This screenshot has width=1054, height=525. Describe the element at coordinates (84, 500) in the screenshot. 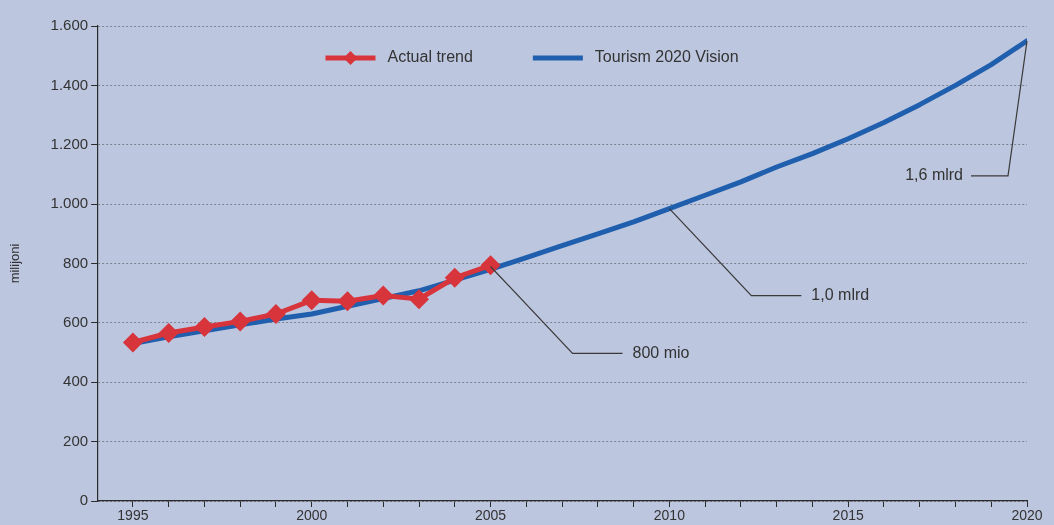

I see `y-tick-label: 0` at that location.